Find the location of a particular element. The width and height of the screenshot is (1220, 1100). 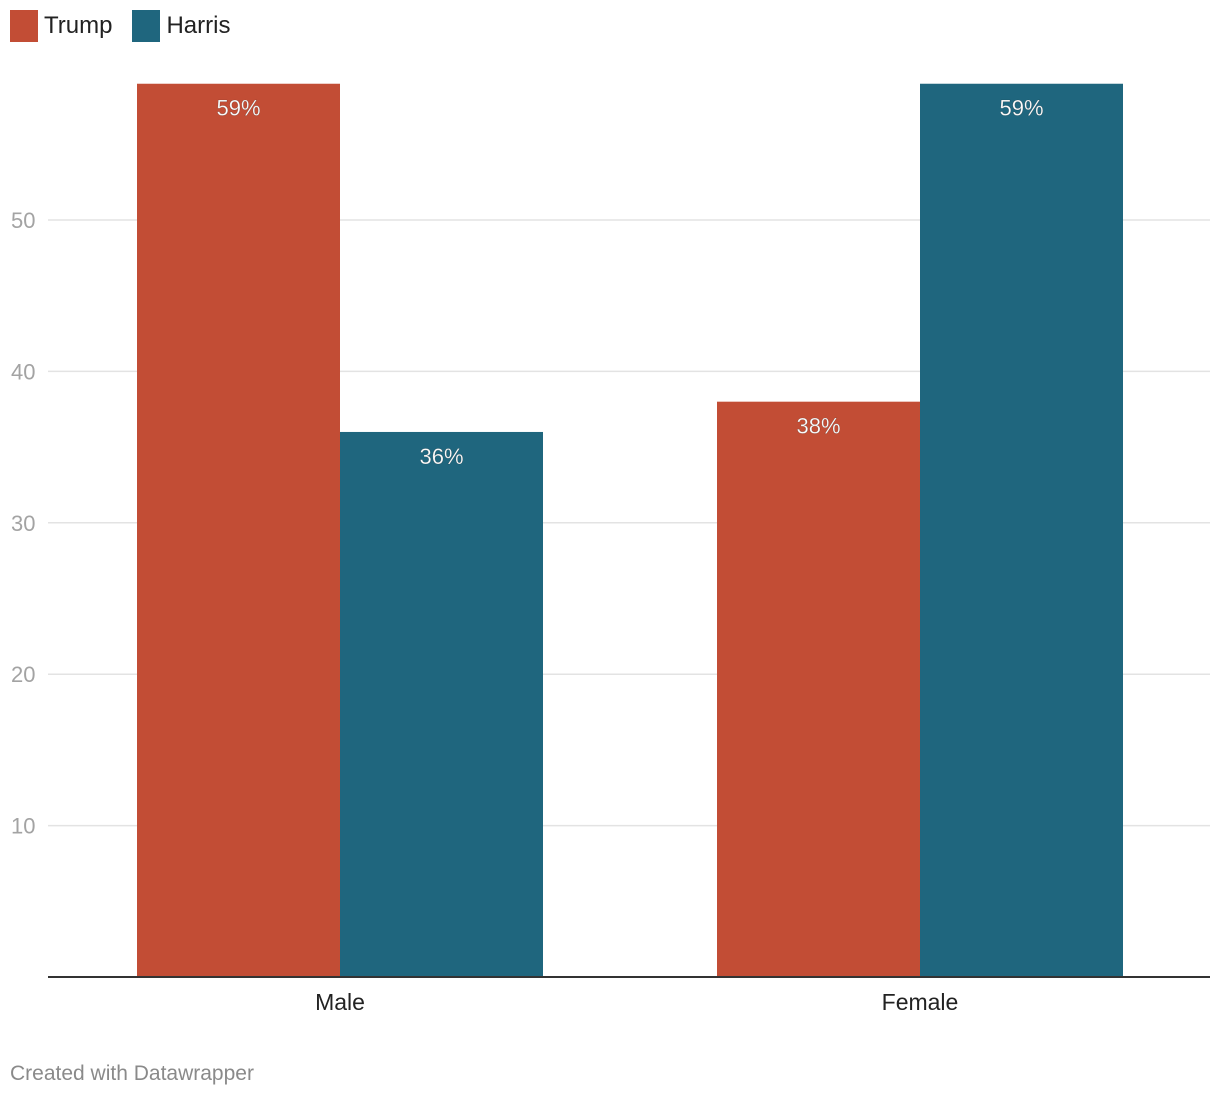

data-label-harris-female: 59% is located at coordinates (1021, 108).